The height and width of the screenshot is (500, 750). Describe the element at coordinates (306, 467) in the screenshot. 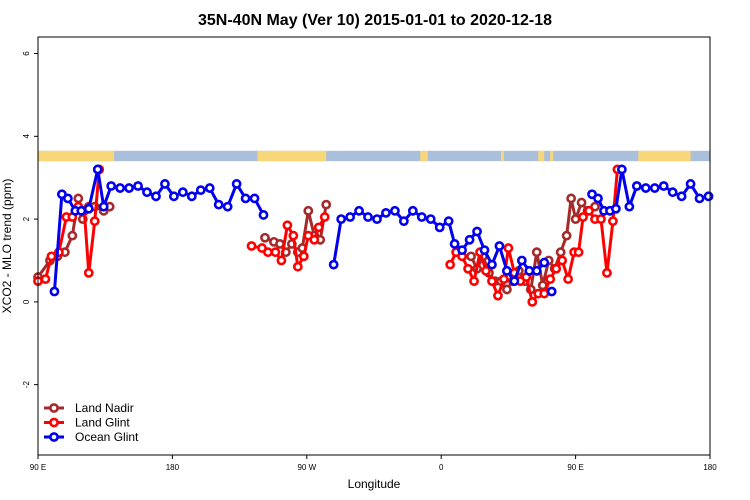

I see `x-tick-label: 90 W` at that location.